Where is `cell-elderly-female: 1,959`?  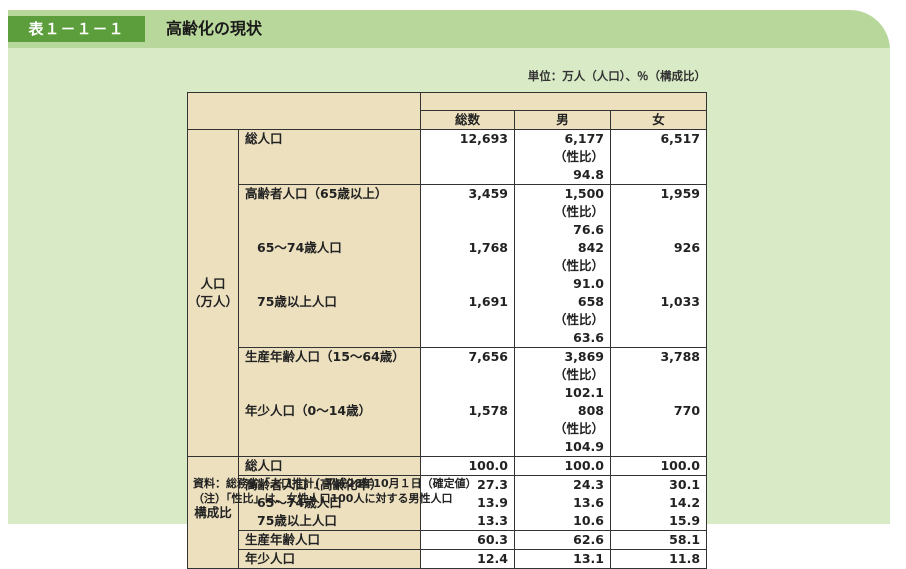
cell-elderly-female: 1,959 is located at coordinates (658, 193).